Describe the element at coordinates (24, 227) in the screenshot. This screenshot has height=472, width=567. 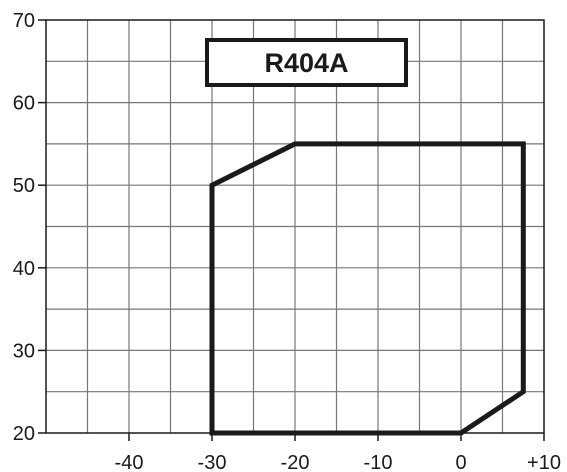
I see `y-tick-labels: 20 30 40 50 60 70` at that location.